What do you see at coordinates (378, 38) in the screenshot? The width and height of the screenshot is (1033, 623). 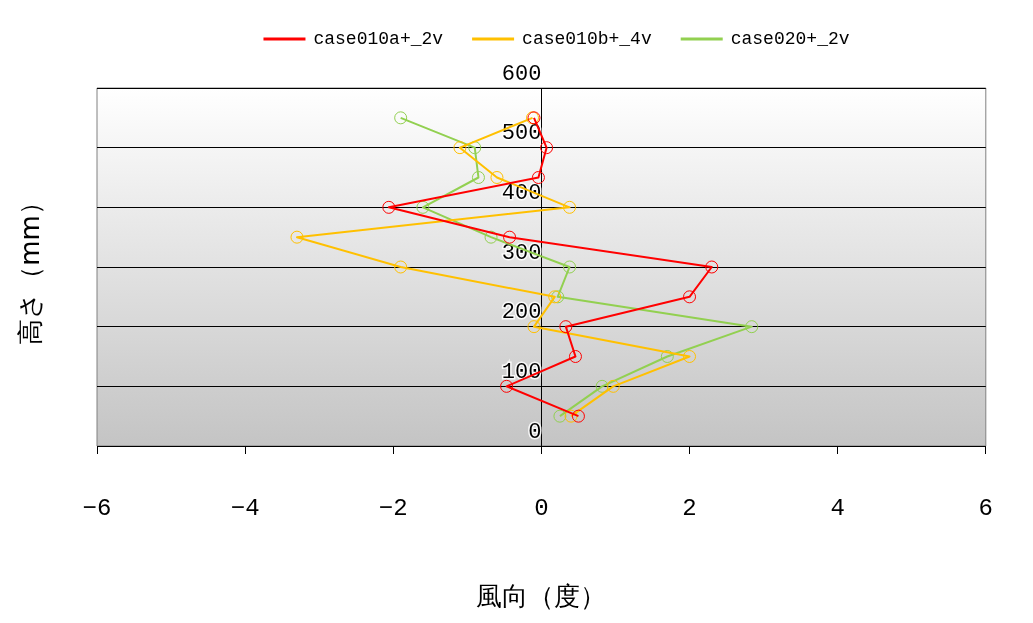 I see `legend-label: case010a+_2v` at bounding box center [378, 38].